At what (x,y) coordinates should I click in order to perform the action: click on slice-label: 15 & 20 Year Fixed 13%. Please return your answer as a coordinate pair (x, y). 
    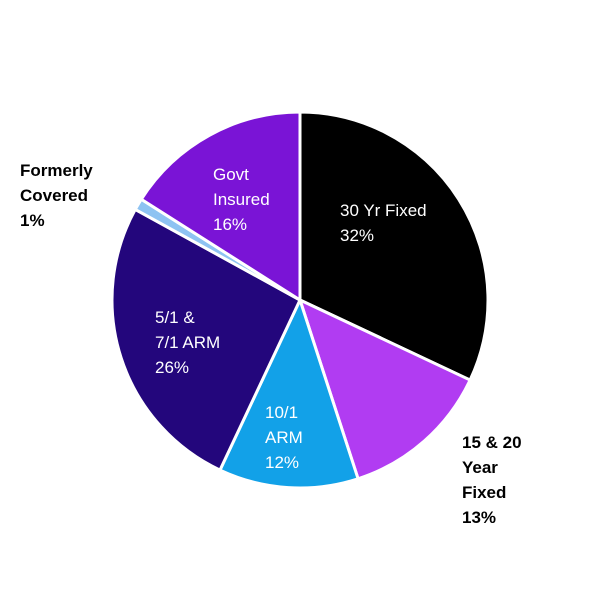
    Looking at the image, I should click on (492, 480).